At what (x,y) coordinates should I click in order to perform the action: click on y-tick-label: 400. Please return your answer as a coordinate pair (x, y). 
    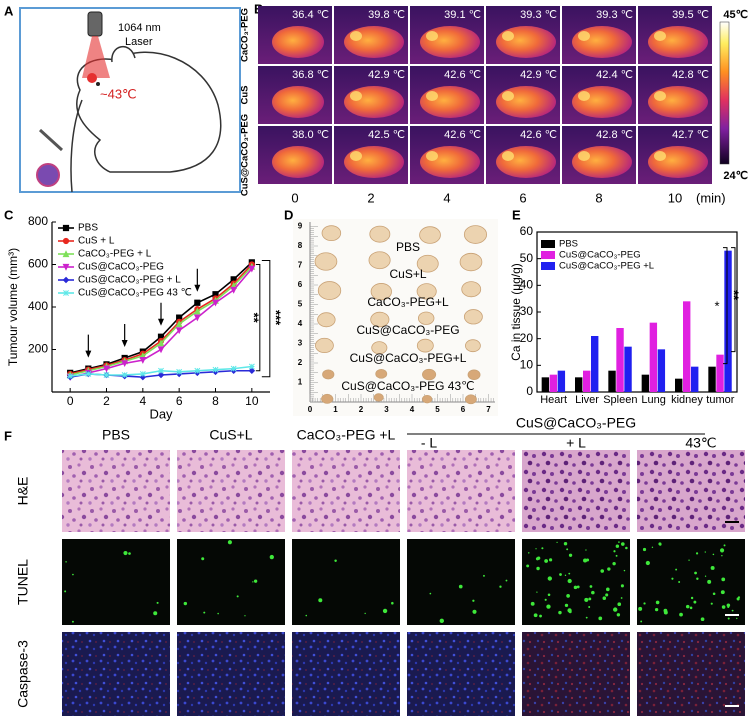
    Looking at the image, I should click on (38, 306).